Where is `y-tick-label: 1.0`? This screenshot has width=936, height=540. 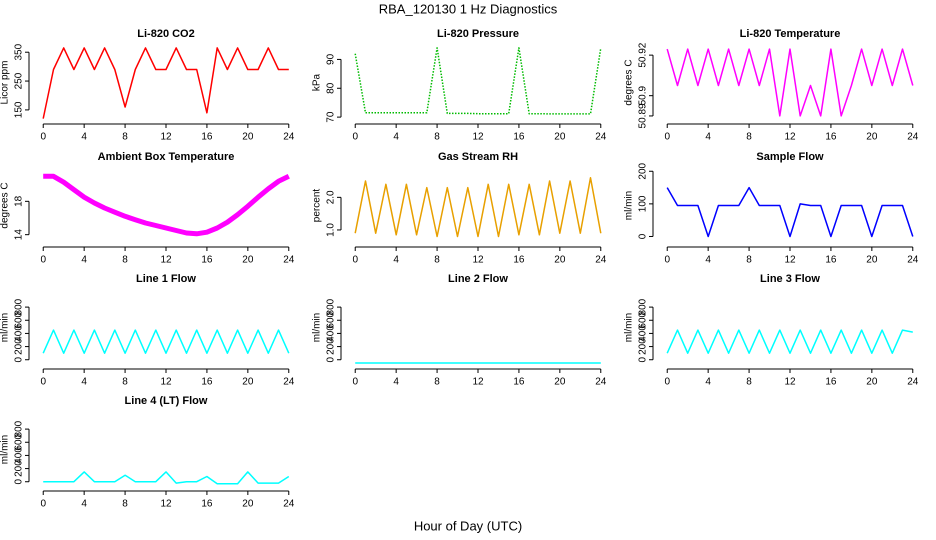 y-tick-label: 1.0 is located at coordinates (331, 230).